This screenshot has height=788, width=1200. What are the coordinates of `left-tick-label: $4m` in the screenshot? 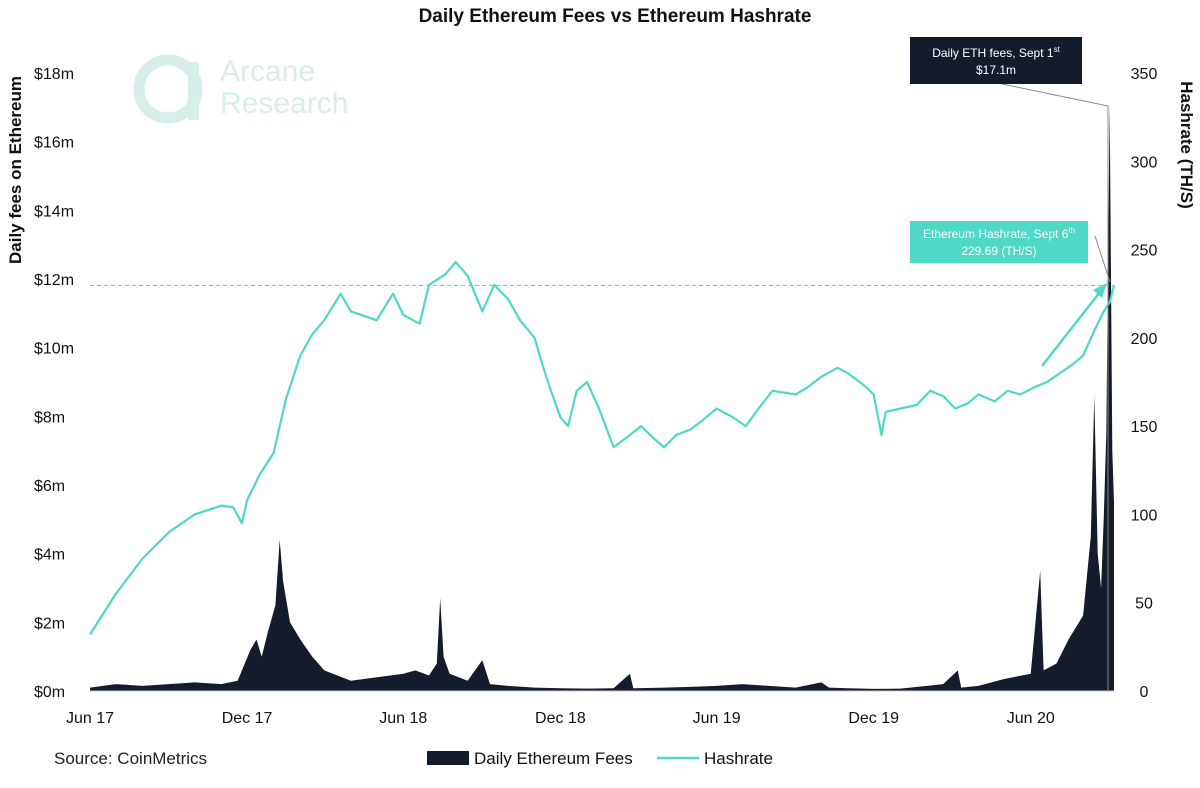 It's located at (49, 555).